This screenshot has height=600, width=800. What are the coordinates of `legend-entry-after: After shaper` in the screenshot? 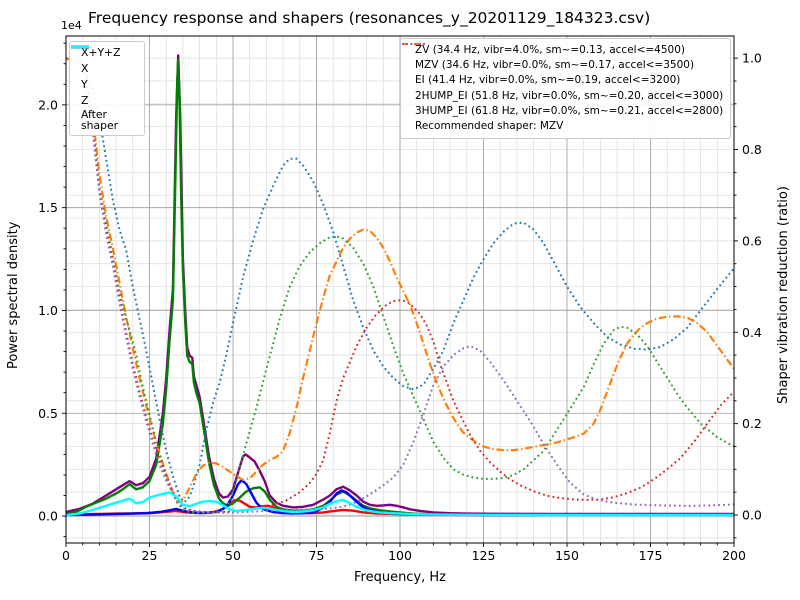 It's located at (105, 89).